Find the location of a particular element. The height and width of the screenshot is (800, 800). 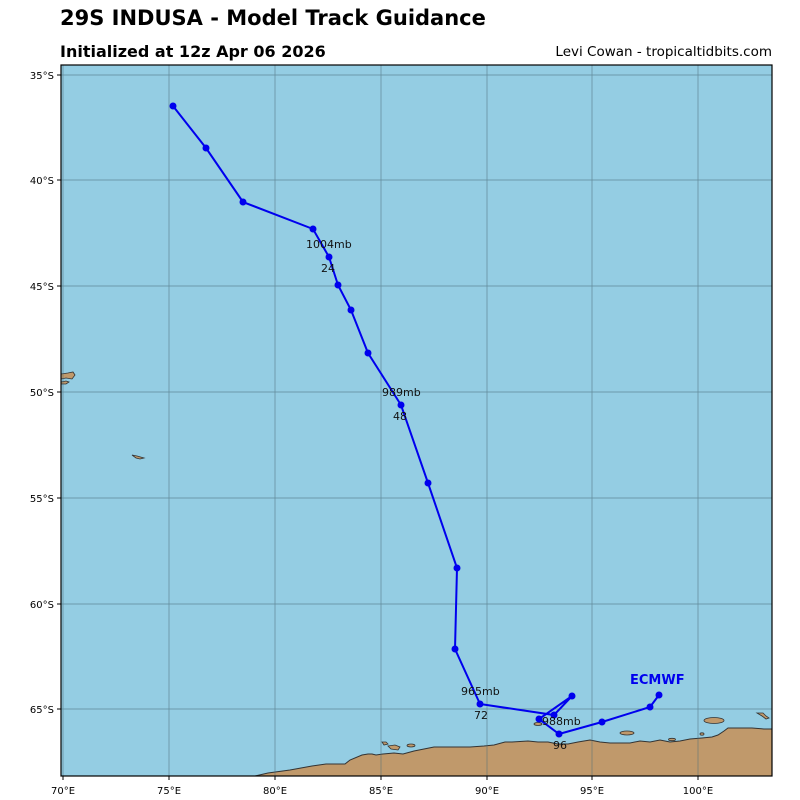

y-tick-label: 45°S is located at coordinates (42, 287).